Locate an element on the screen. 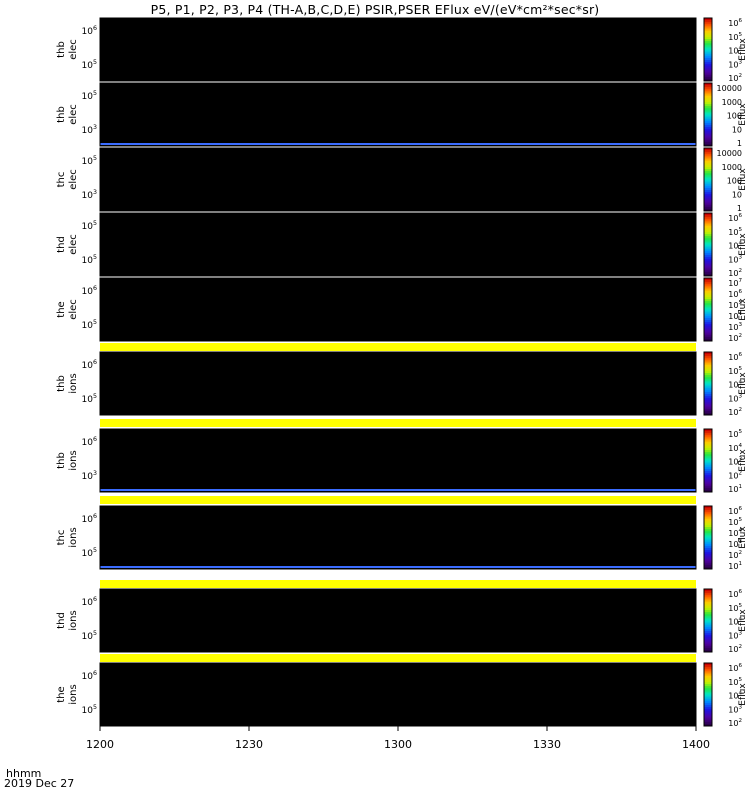 Image resolution: width=750 pixels, height=800 pixels. colorbar-tick-label: 1000 is located at coordinates (732, 167).